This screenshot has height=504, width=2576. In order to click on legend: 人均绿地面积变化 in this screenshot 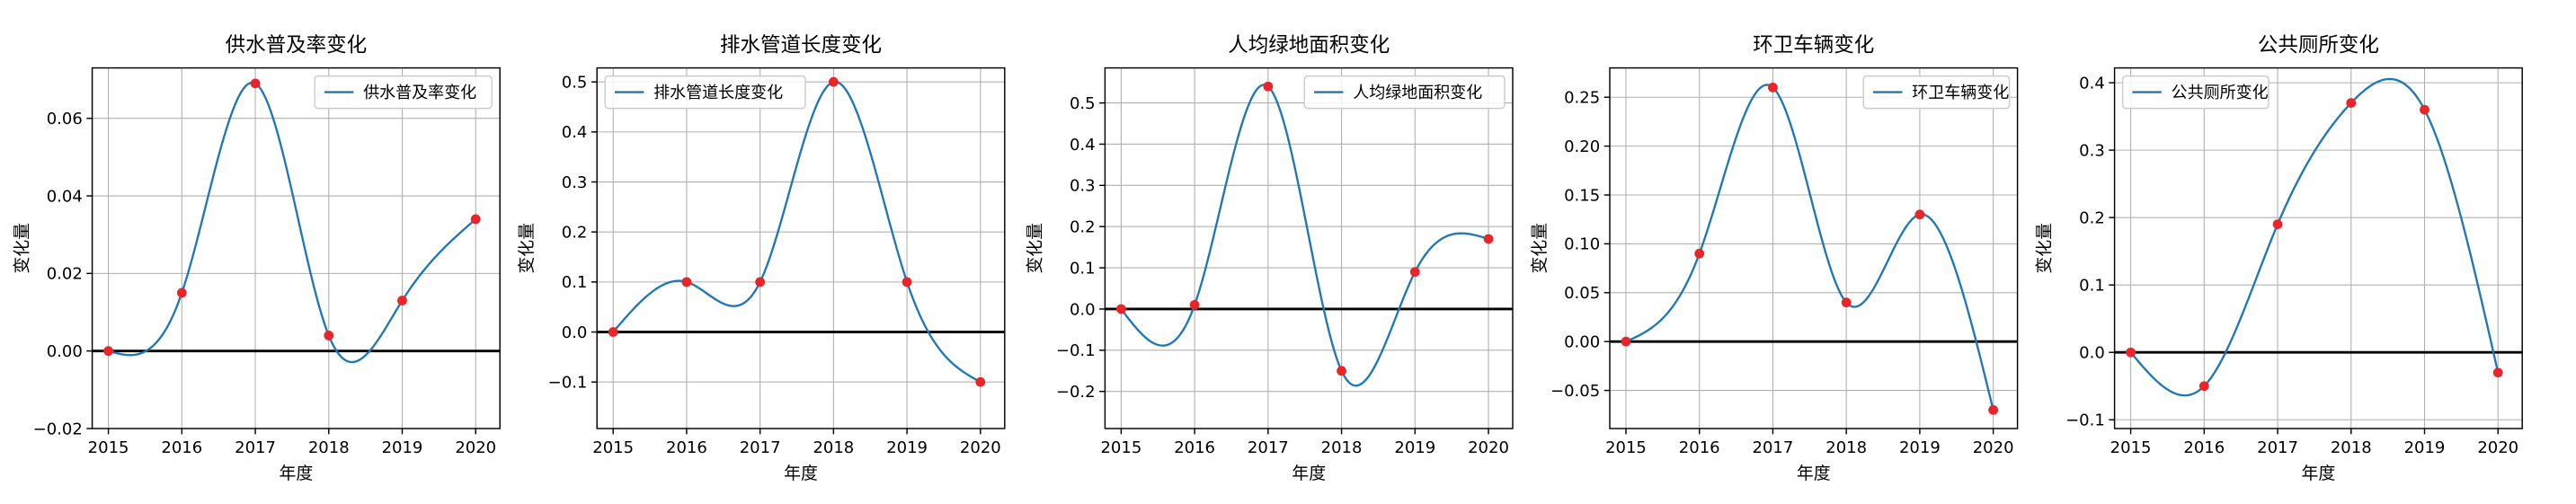, I will do `click(1404, 93)`.